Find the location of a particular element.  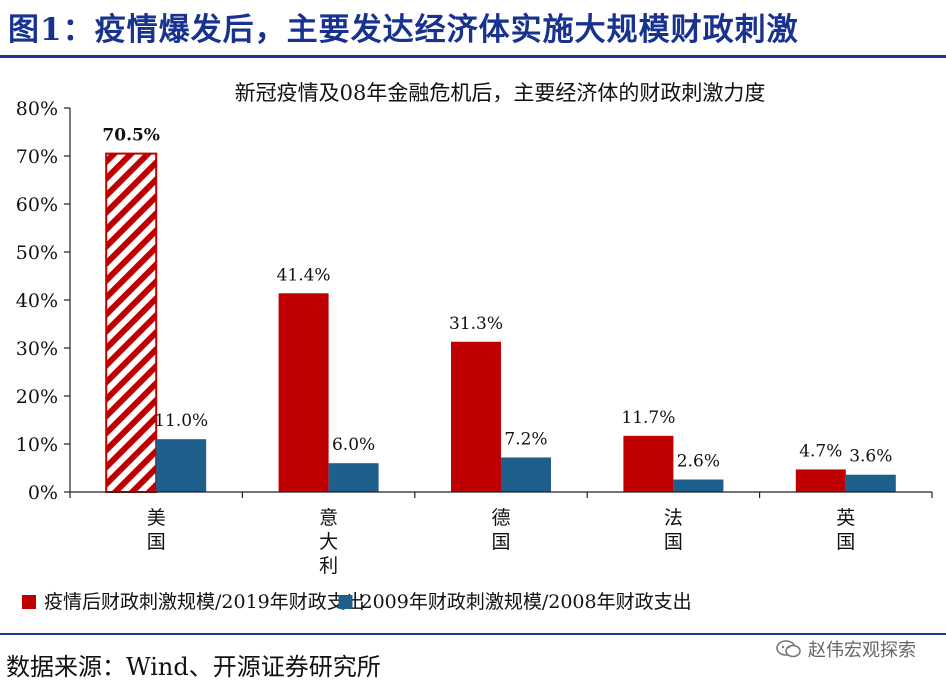

data-label: 11.0% is located at coordinates (181, 421).